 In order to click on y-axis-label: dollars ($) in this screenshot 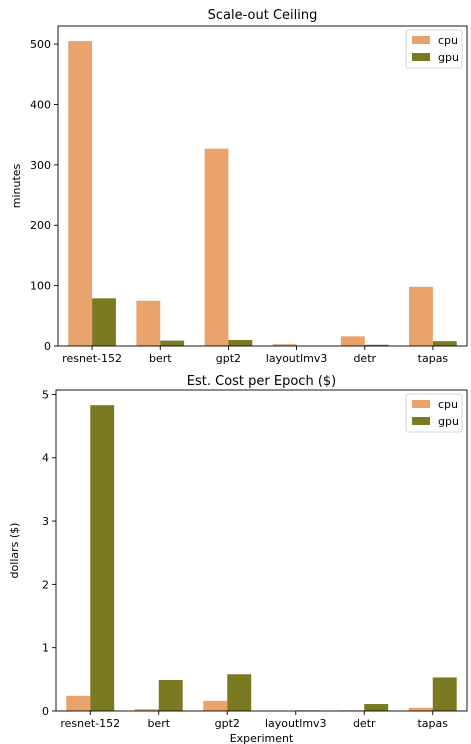, I will do `click(14, 551)`.